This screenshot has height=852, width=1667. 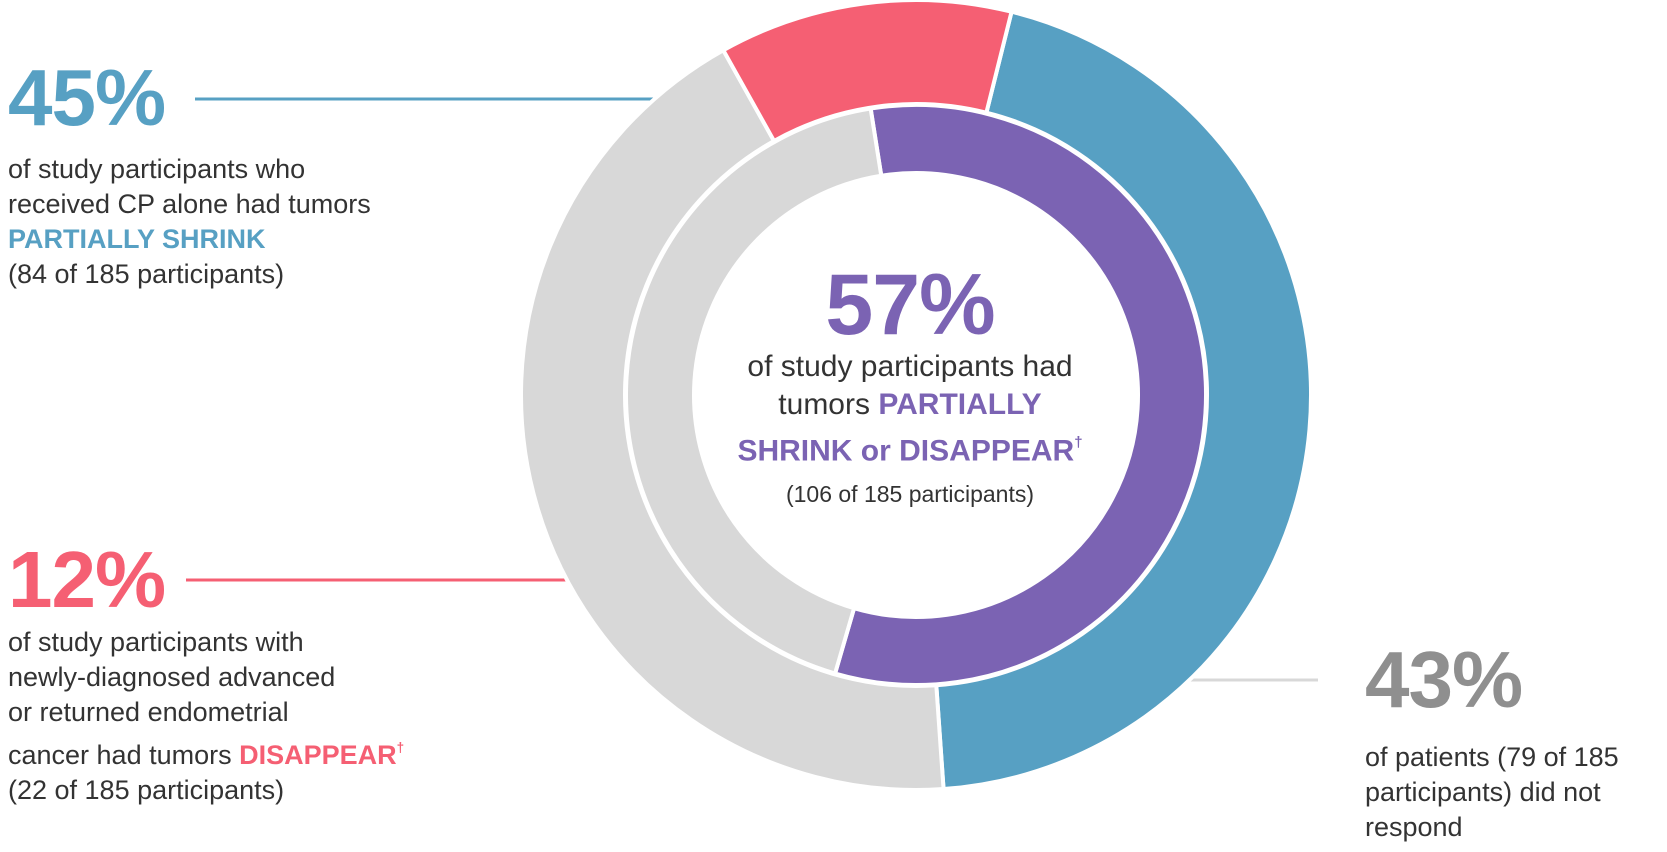 I want to click on partial-shrink-highlight: PARTIALLY SHRINK, so click(x=137, y=239).